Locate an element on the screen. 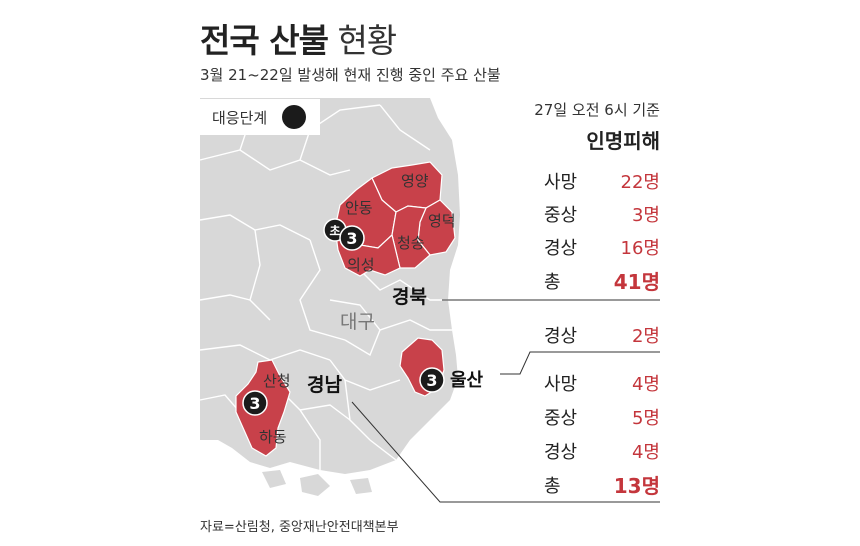  legend: 대응단계 is located at coordinates (260, 117).